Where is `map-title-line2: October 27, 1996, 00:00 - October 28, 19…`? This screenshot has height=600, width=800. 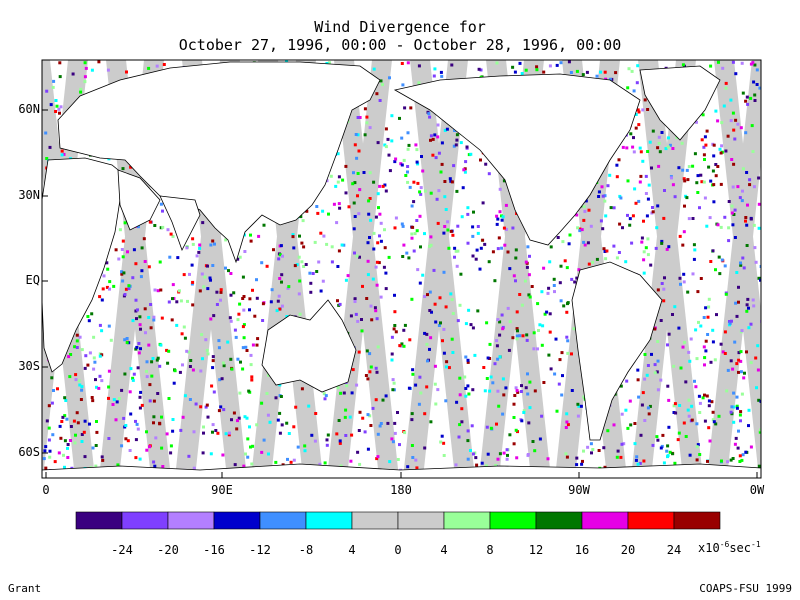 map-title-line2: October 27, 1996, 00:00 - October 28, 19… is located at coordinates (400, 45).